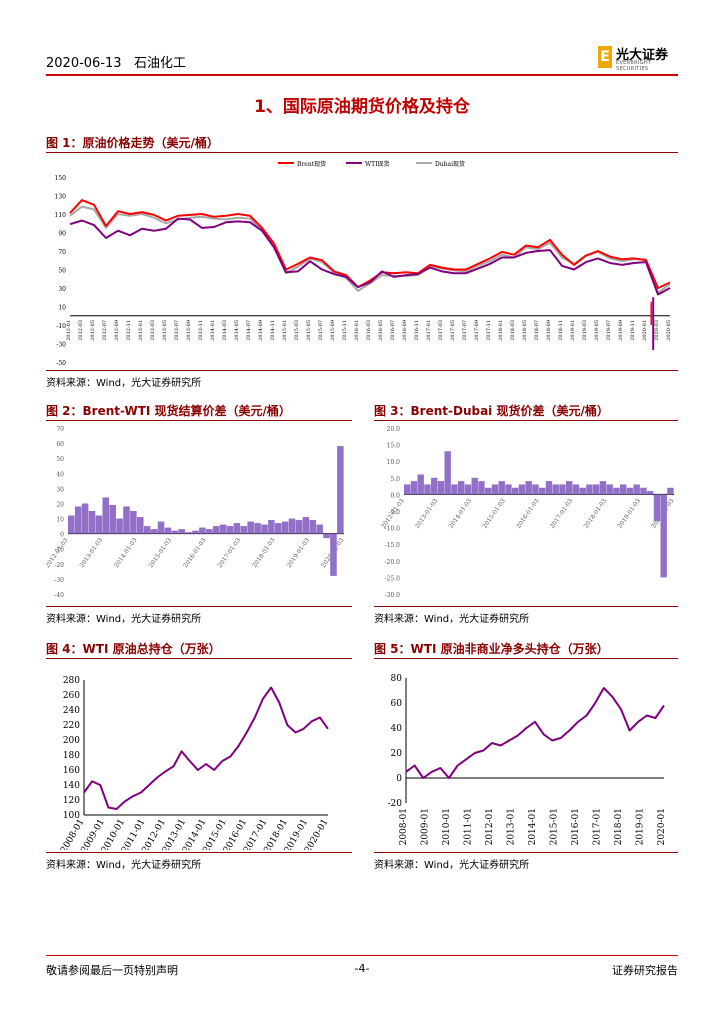 The height and width of the screenshot is (1024, 724). Describe the element at coordinates (159, 63) in the screenshot. I see `report-category: 石油化工` at that location.